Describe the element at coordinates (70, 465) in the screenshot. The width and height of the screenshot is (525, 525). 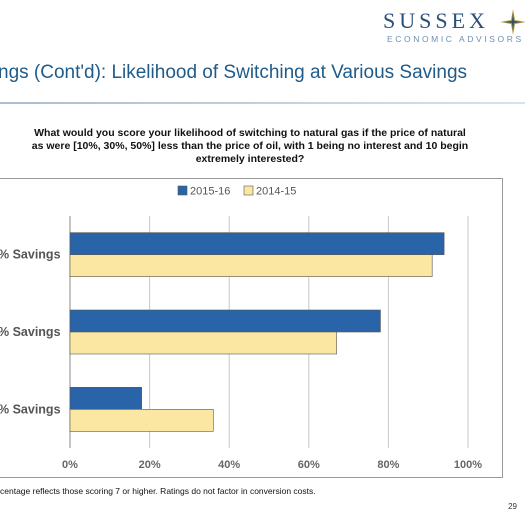
I see `x-tick-label: 0%` at that location.